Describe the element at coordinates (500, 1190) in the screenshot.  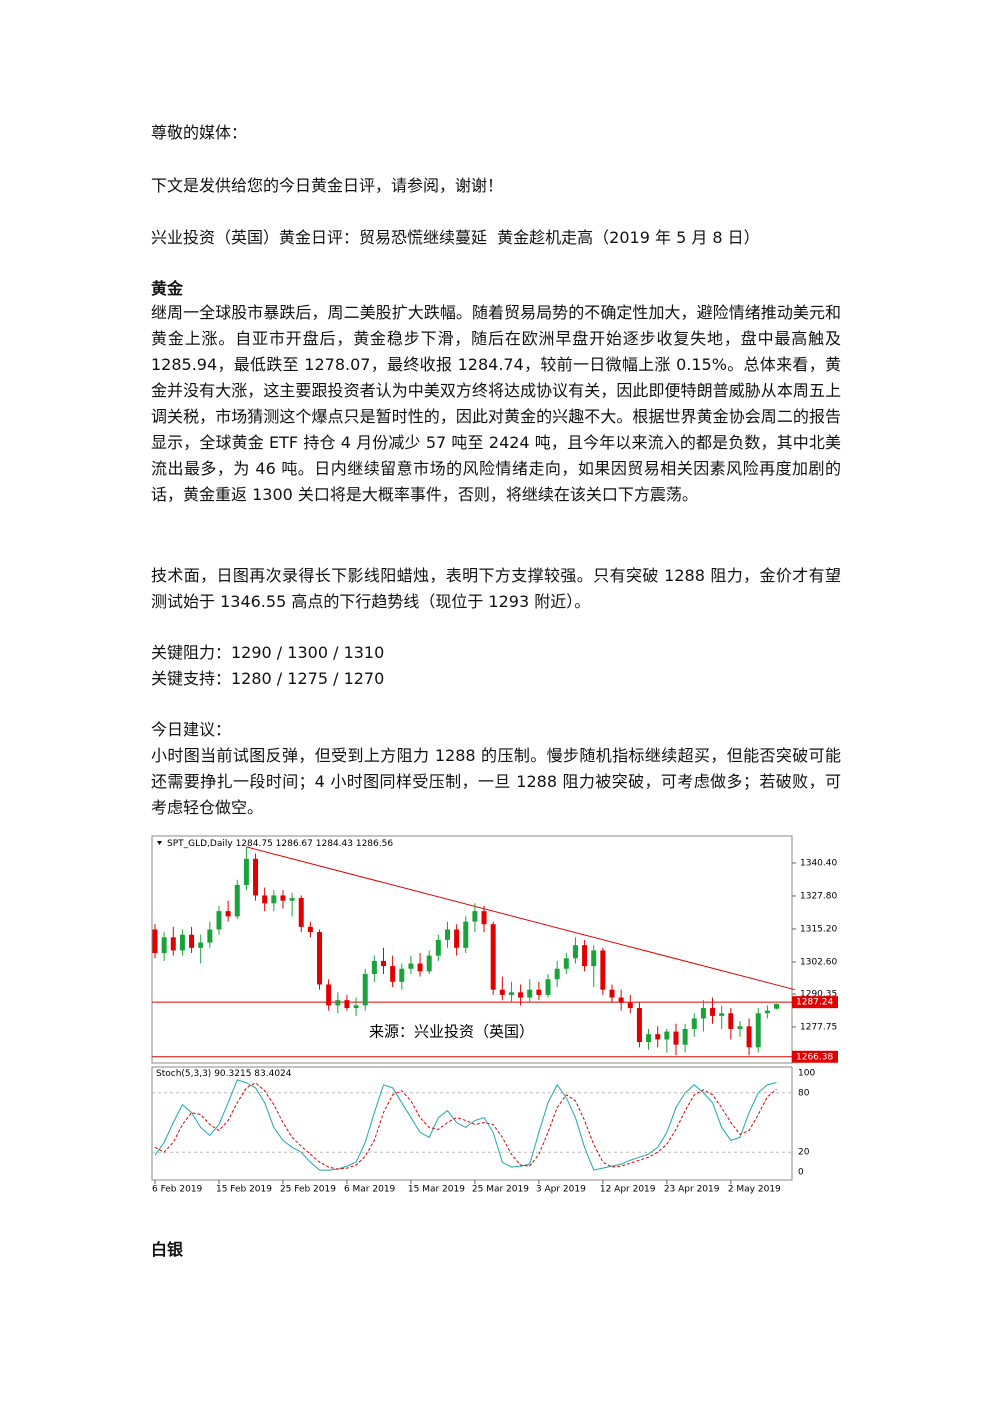
I see `x-tick-label: 25 Mar 2019` at that location.